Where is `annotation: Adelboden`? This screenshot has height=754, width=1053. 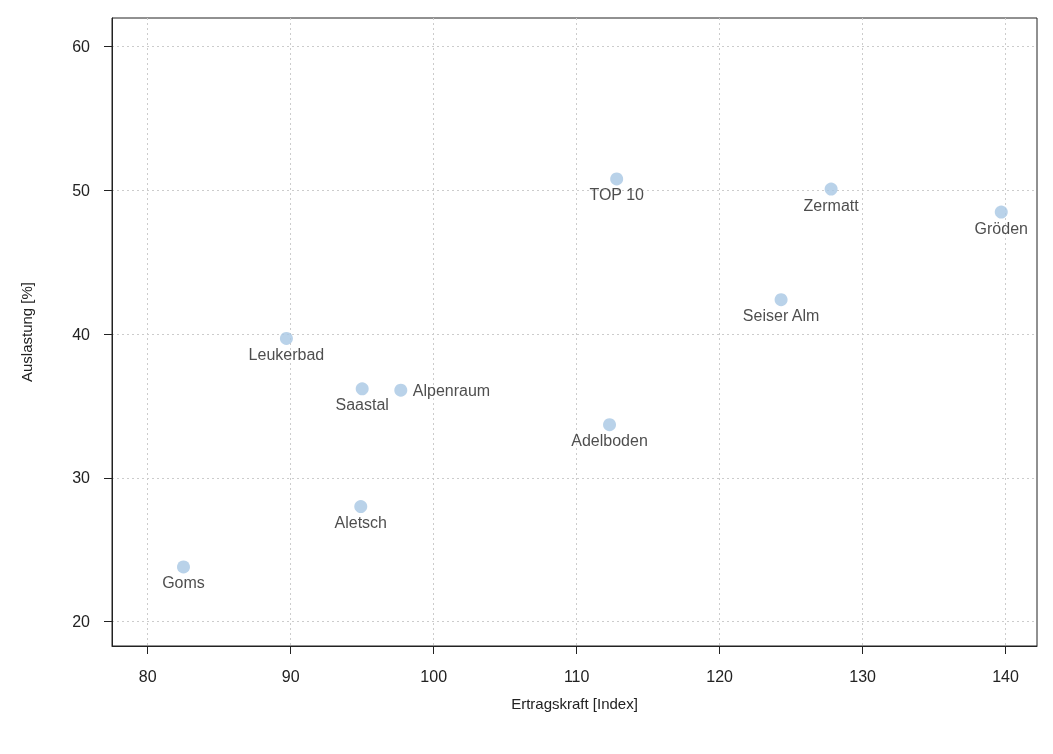 annotation: Adelboden is located at coordinates (609, 441).